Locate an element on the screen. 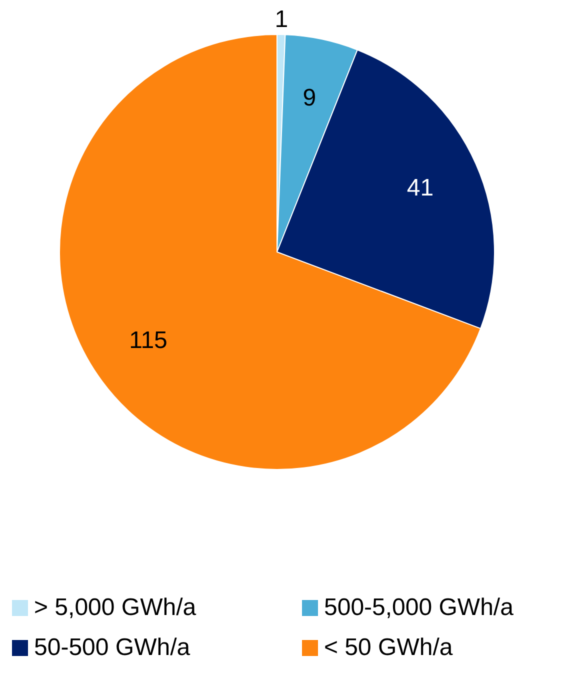 The image size is (575, 685). legend-label: 50-500 GWh/a is located at coordinates (112, 648).